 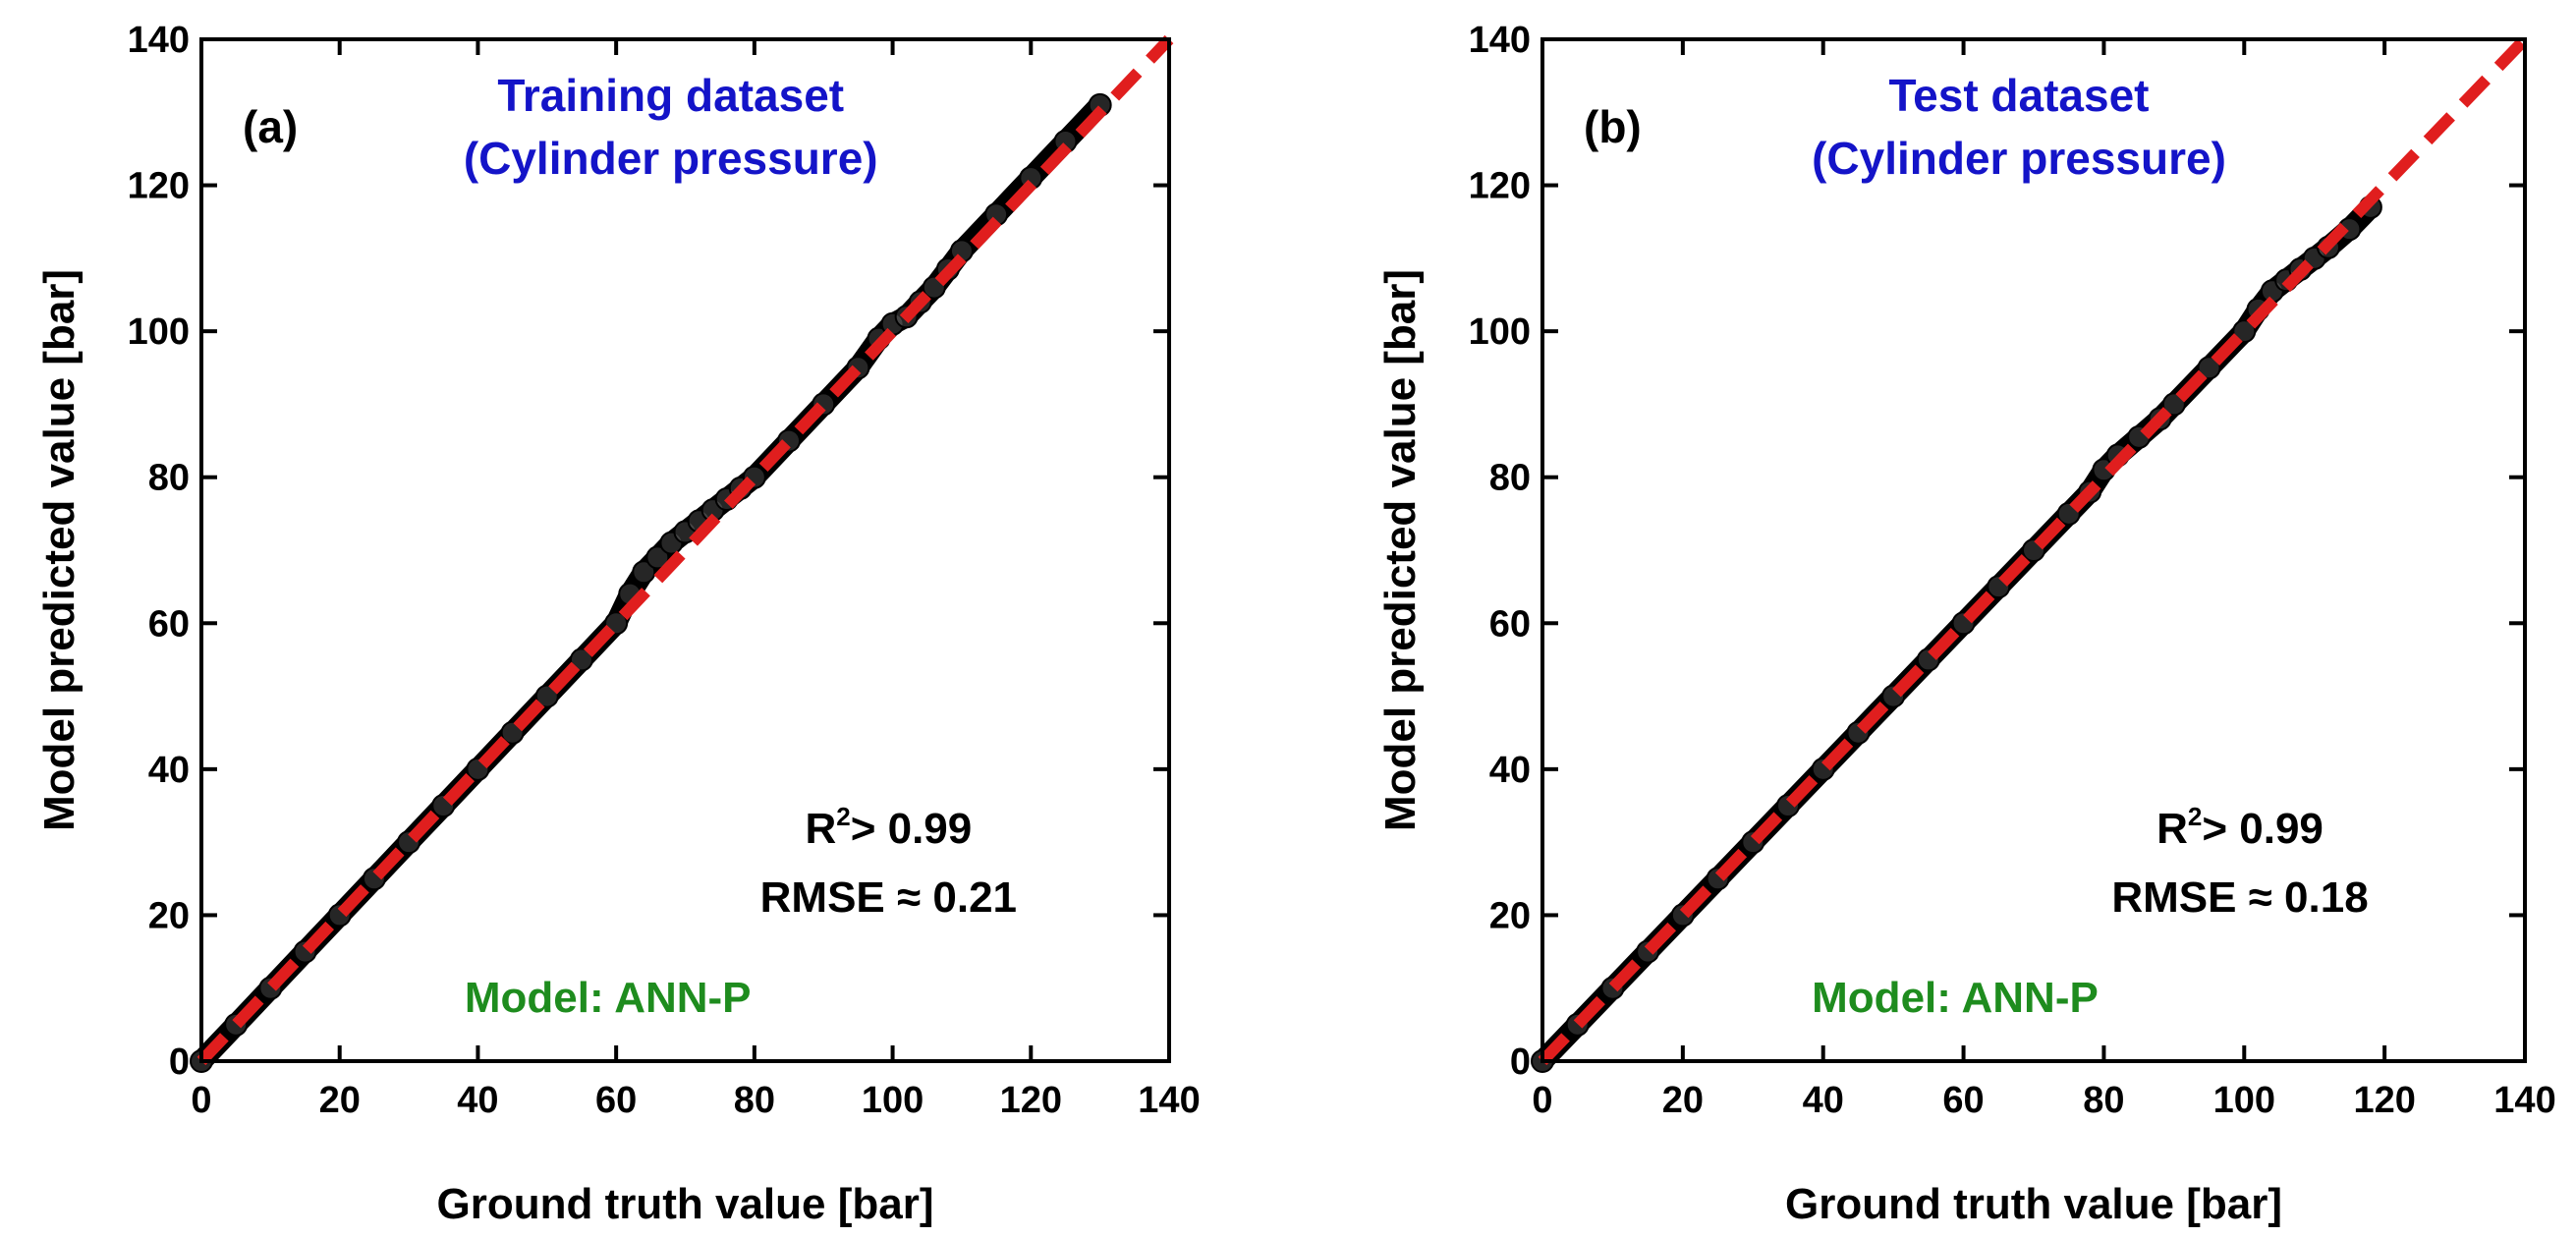 What do you see at coordinates (169, 770) in the screenshot?
I see `panel-a-y-tick-label-2: 40` at bounding box center [169, 770].